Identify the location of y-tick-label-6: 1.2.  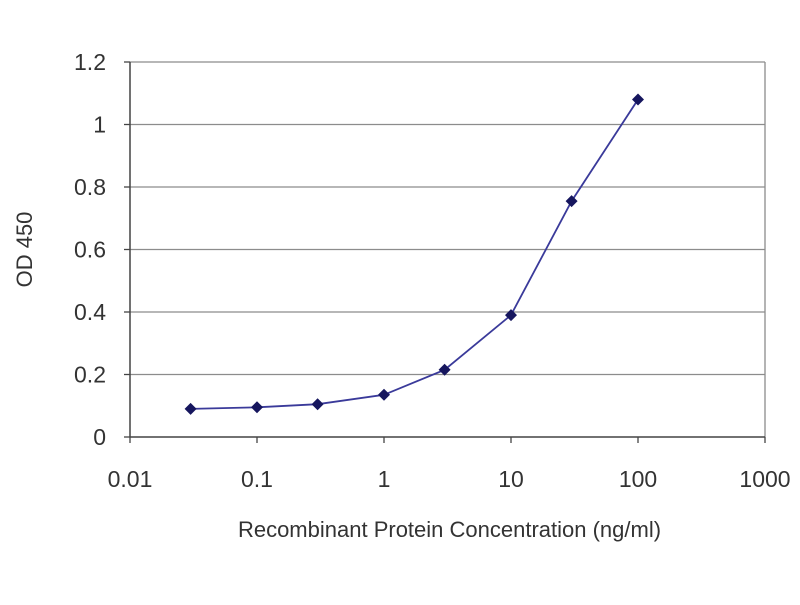
(90, 62).